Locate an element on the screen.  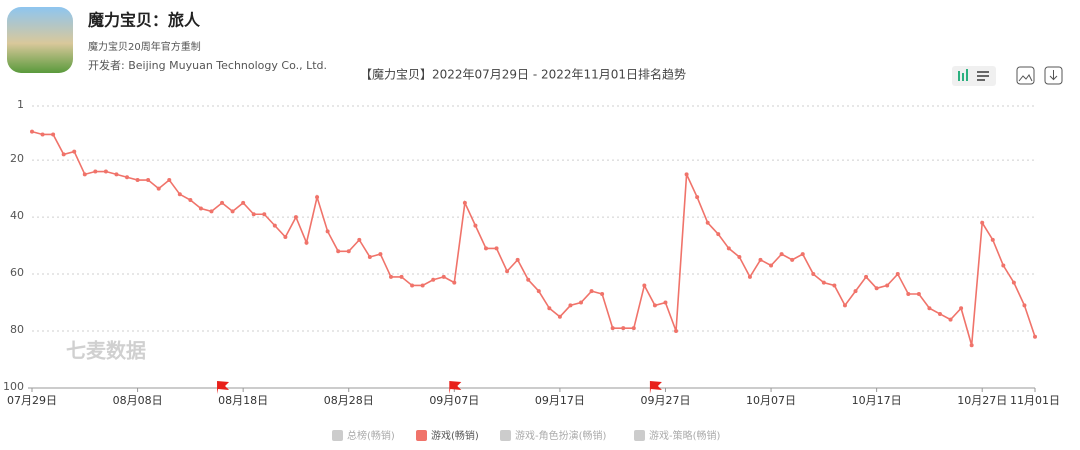
y-tick-label: 100 is located at coordinates (13, 386).